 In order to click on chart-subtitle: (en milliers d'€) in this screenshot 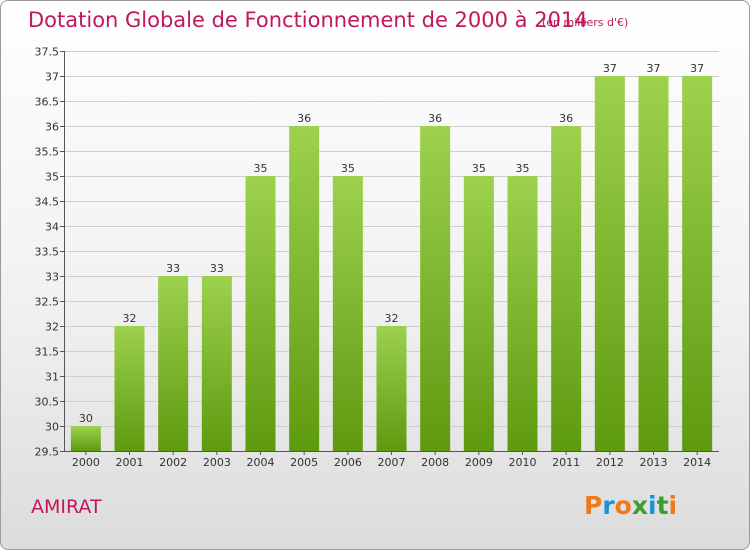, I will do `click(585, 22)`.